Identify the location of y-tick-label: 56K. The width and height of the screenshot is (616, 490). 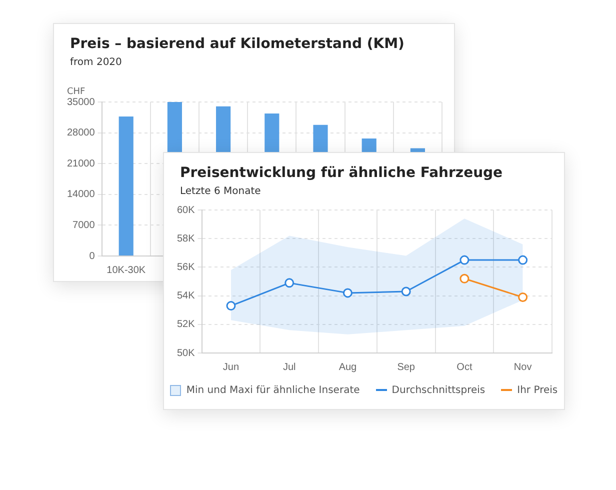
(186, 267).